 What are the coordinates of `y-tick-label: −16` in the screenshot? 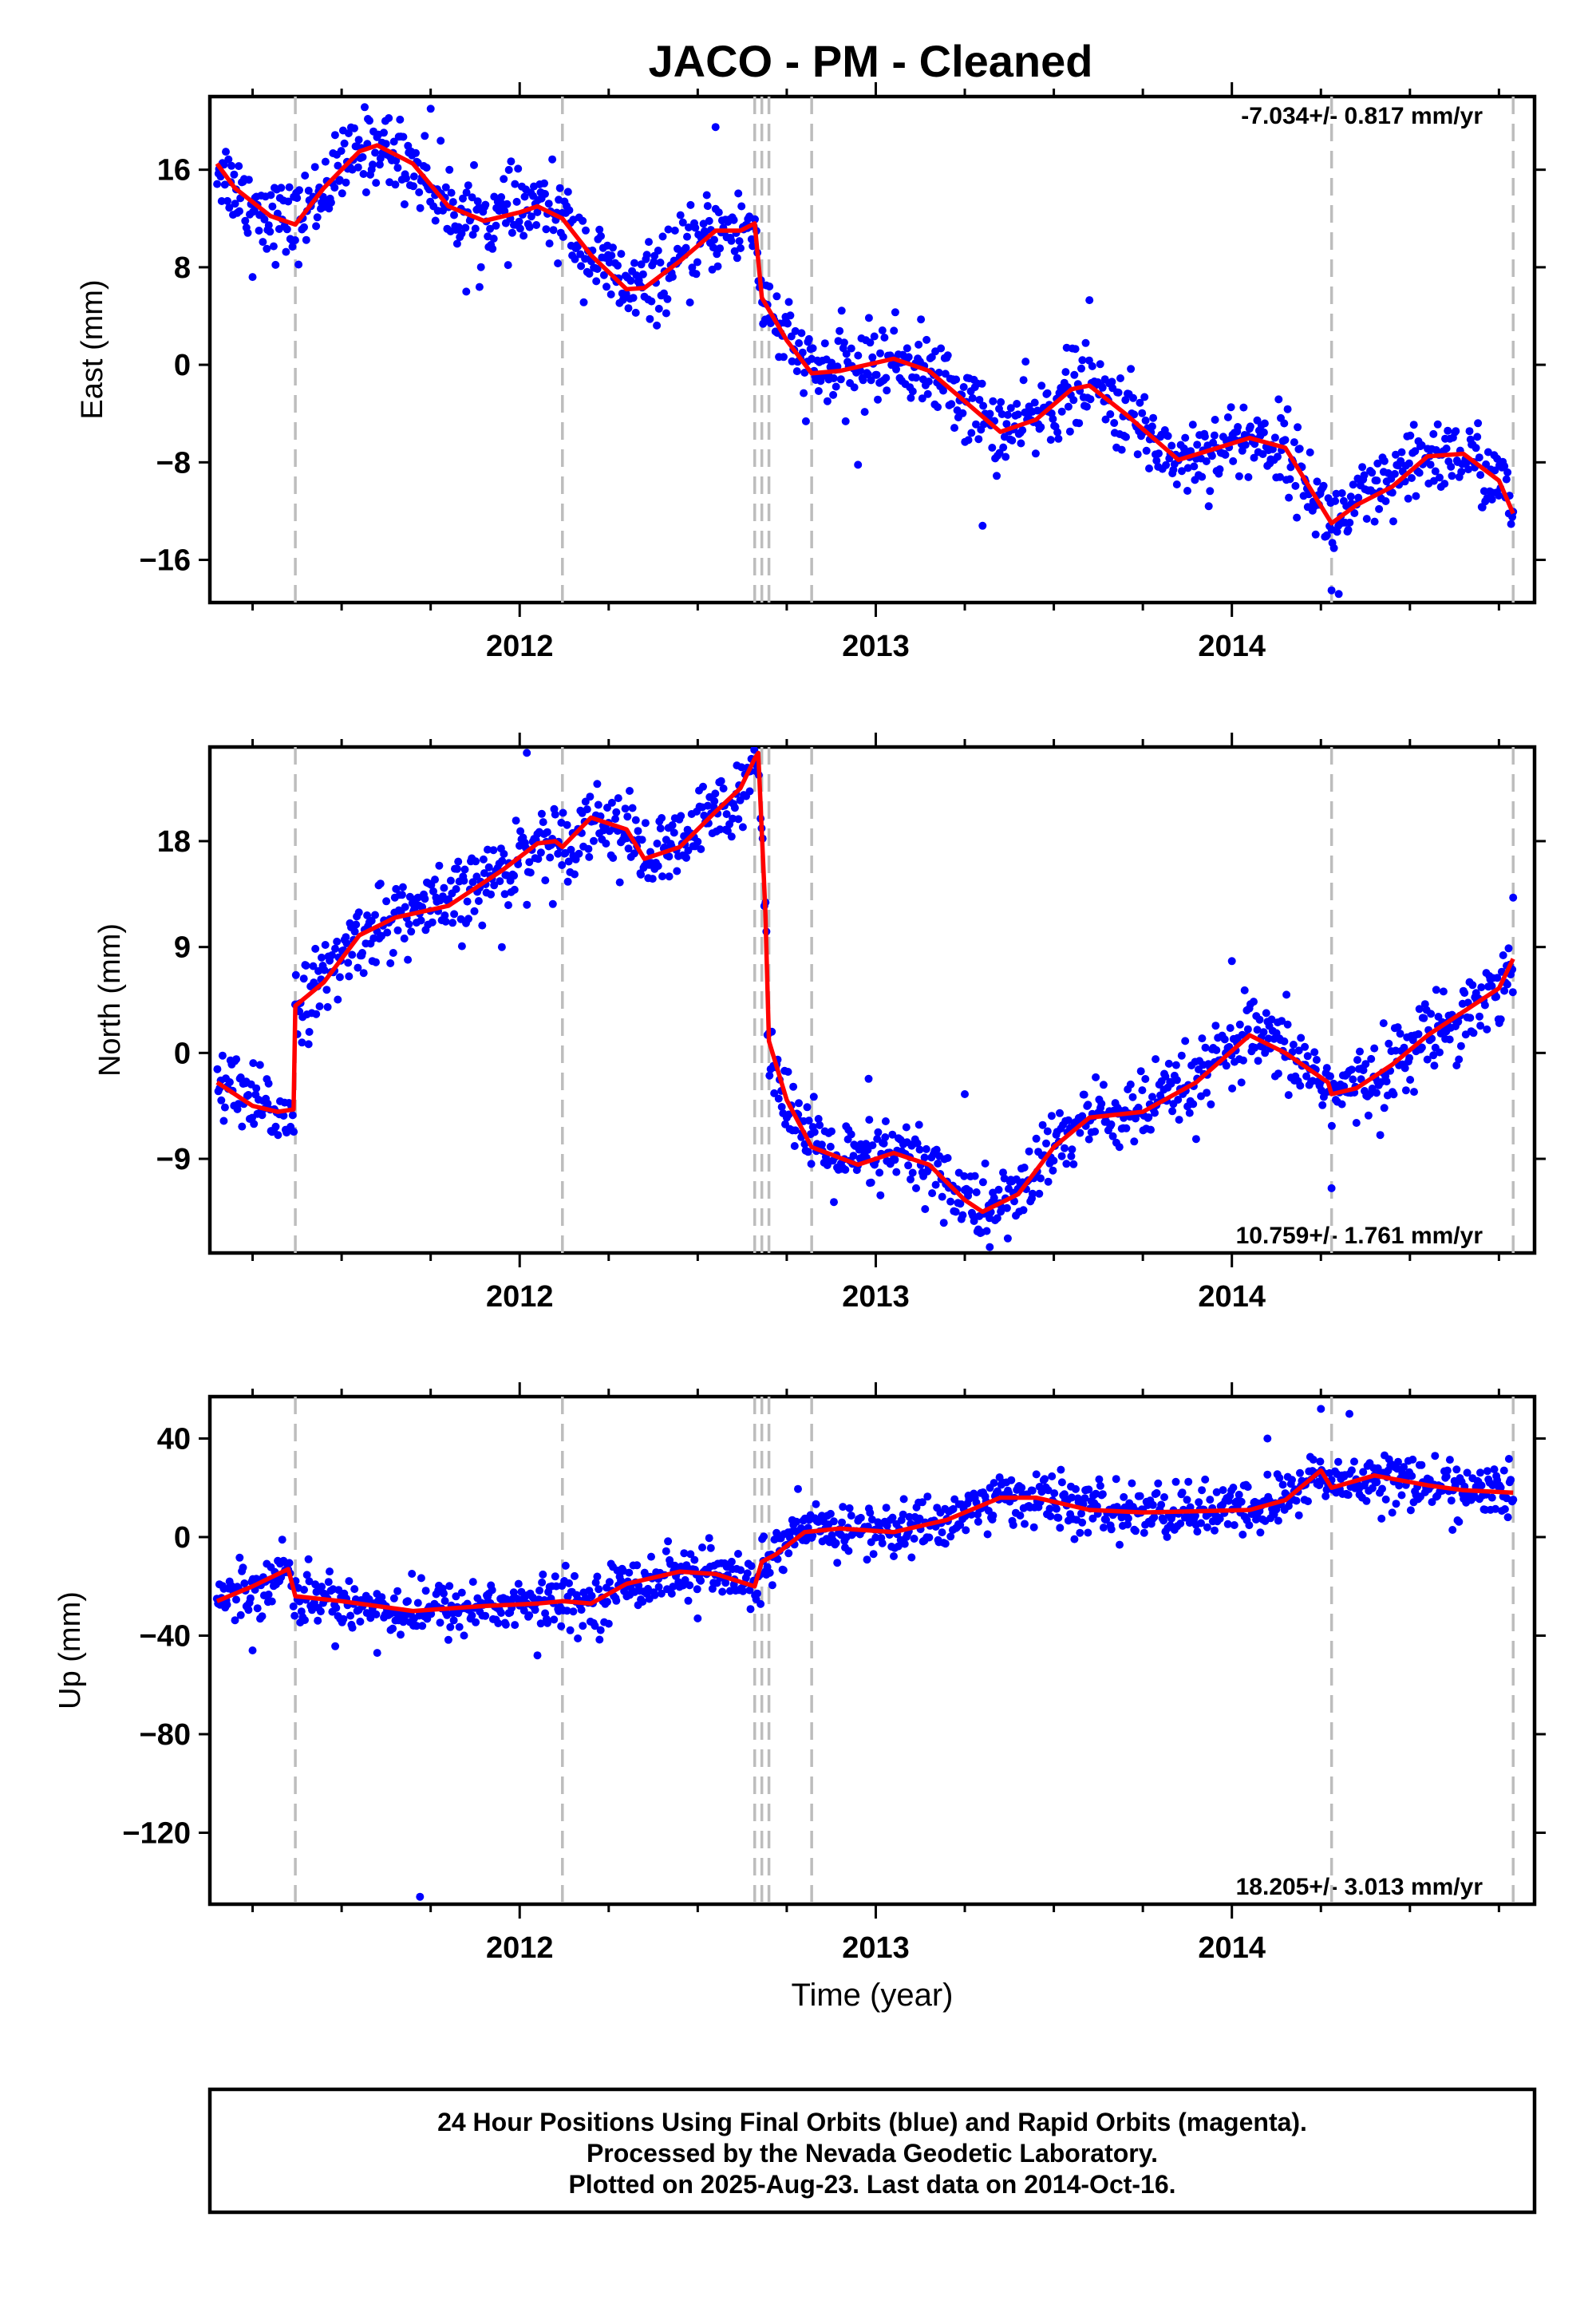 It's located at (165, 561).